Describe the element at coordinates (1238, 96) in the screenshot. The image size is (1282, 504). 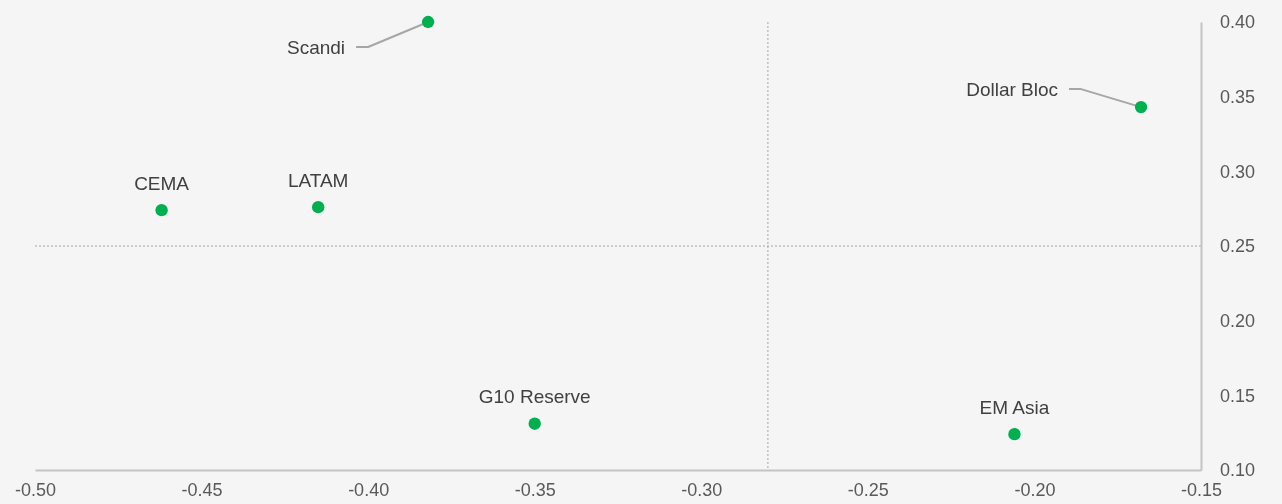
I see `y-tick-label: 0.35` at that location.